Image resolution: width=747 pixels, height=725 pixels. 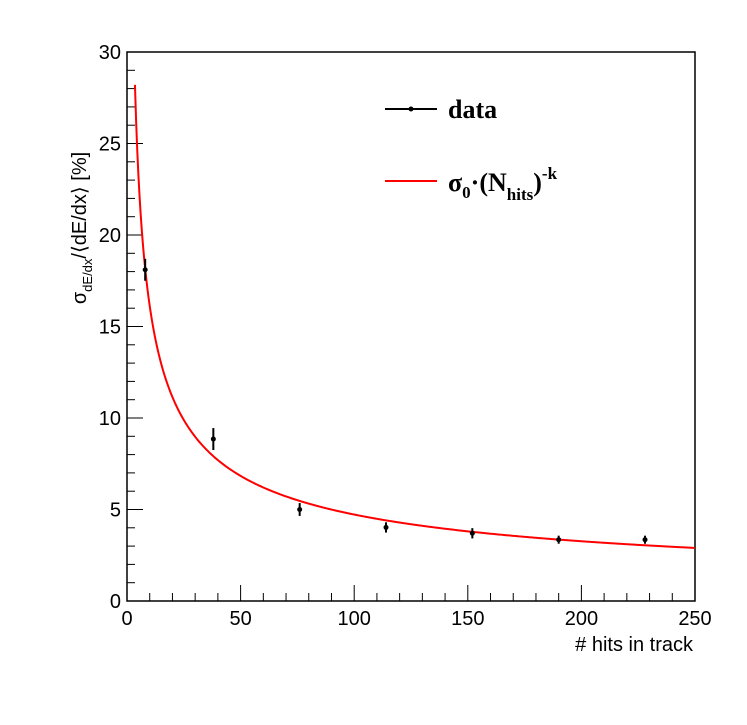 What do you see at coordinates (80, 297) in the screenshot?
I see `y-axis-title-sigma: σ` at bounding box center [80, 297].